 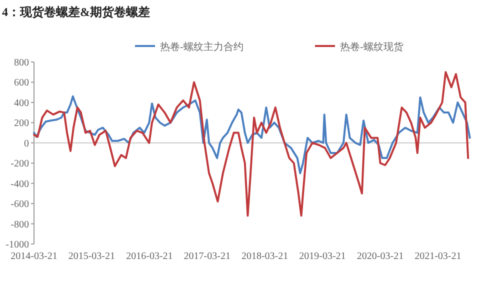 What do you see at coordinates (322, 256) in the screenshot?
I see `x-tick-label: 2019-03-21` at bounding box center [322, 256].